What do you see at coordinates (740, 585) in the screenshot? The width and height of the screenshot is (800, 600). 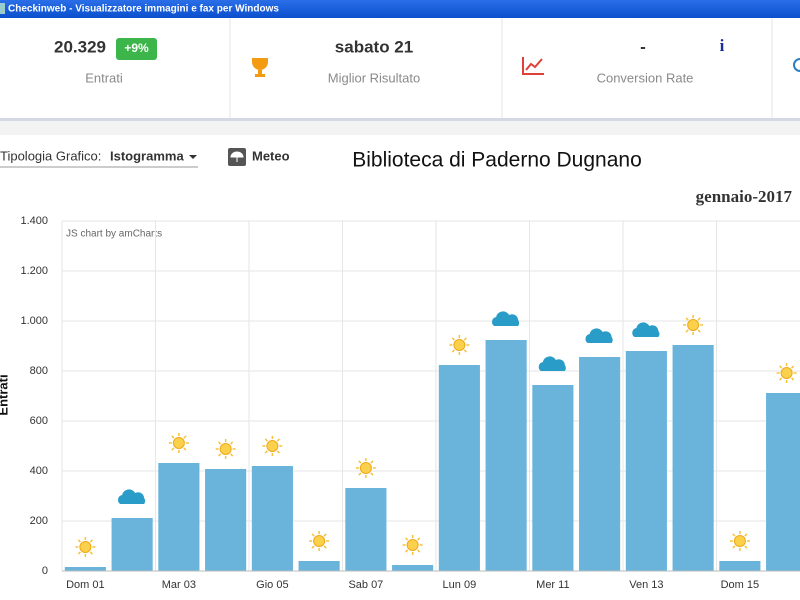 I see `x-tick-label: Dom 15` at bounding box center [740, 585].